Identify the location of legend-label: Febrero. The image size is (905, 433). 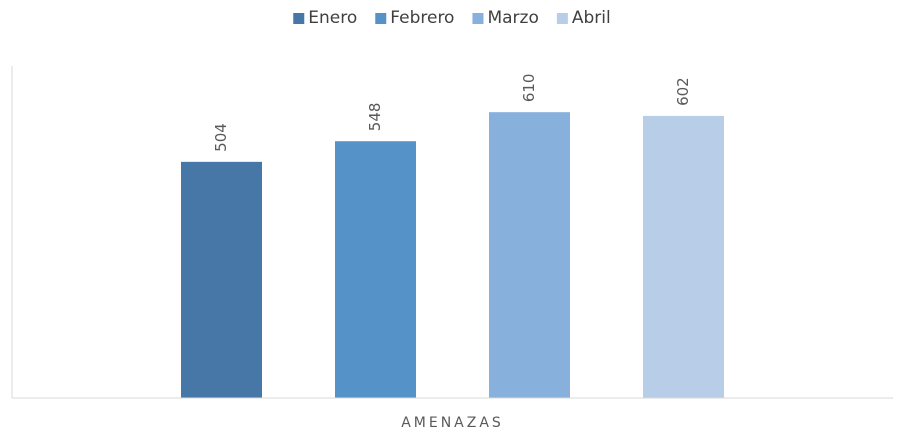
(422, 18).